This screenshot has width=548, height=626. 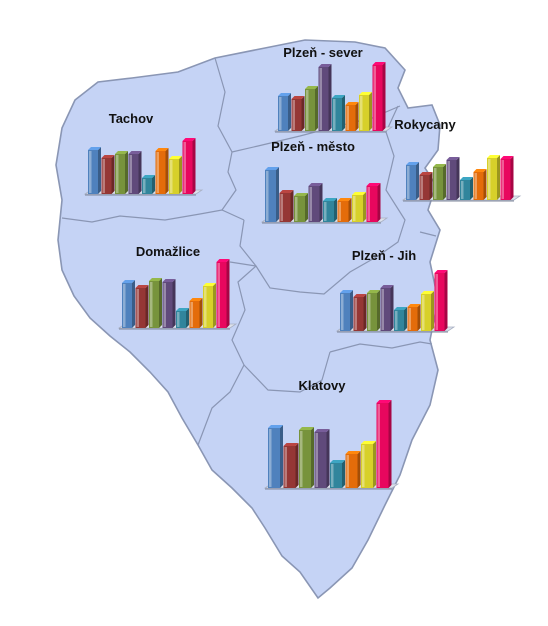 What do you see at coordinates (313, 146) in the screenshot?
I see `district-label: Plzeň - město` at bounding box center [313, 146].